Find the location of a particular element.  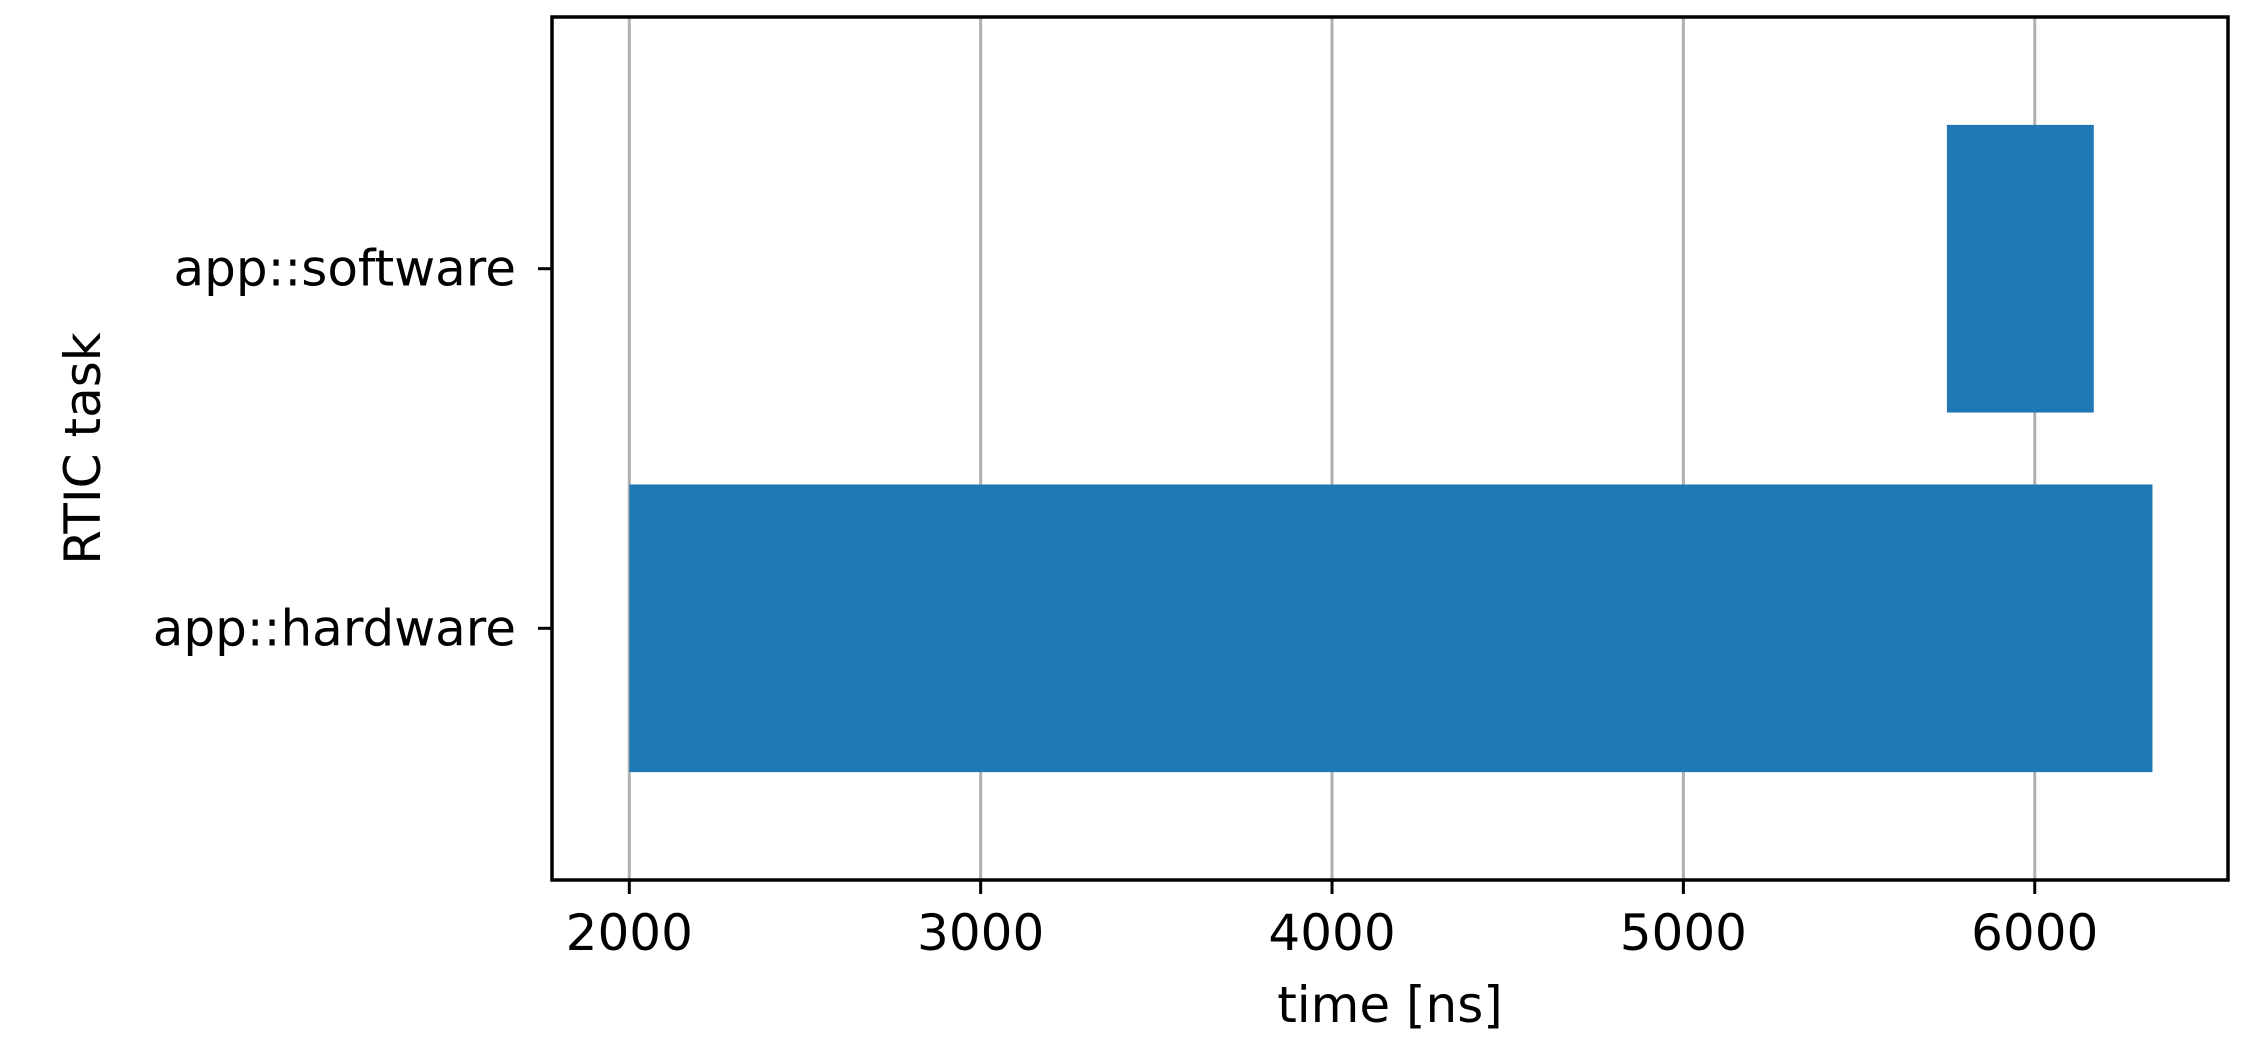

x-tick-label: 2000 is located at coordinates (629, 933).